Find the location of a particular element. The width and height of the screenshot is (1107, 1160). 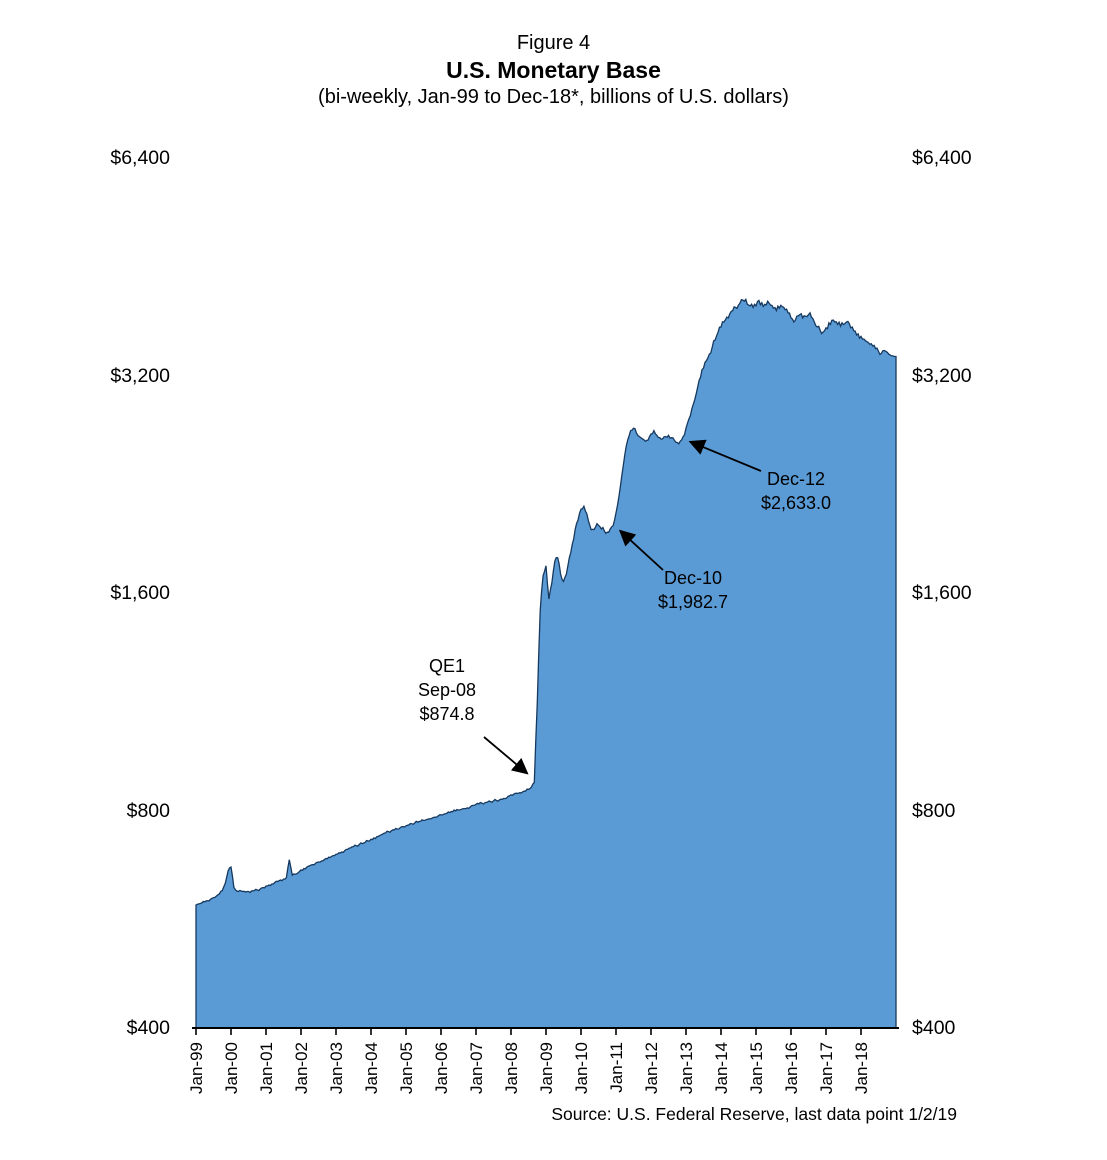

figure-label: Figure 4 is located at coordinates (553, 43).